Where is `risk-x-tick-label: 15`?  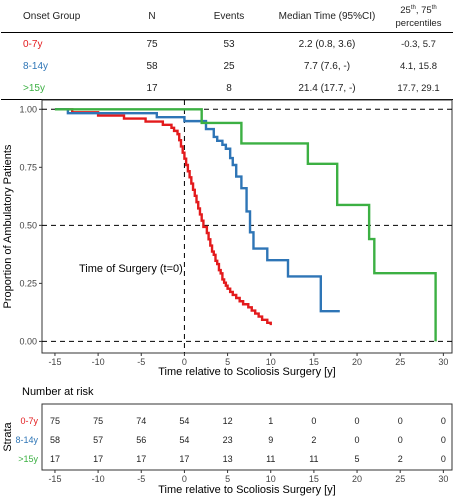 risk-x-tick-label: 15 is located at coordinates (314, 479).